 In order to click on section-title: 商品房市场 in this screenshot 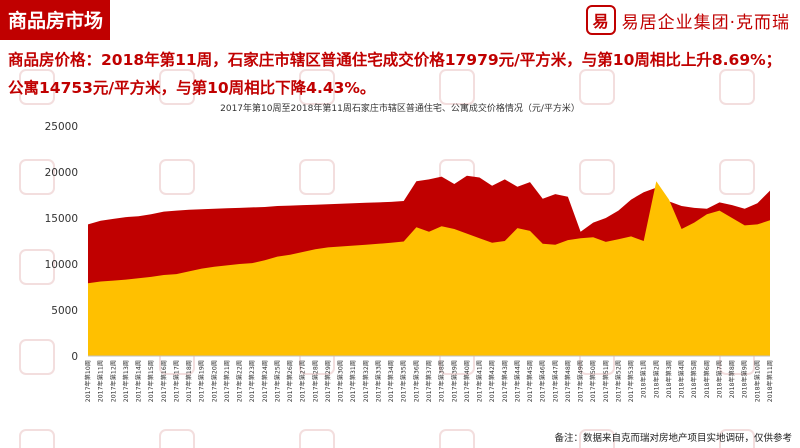, I will do `click(56, 21)`.